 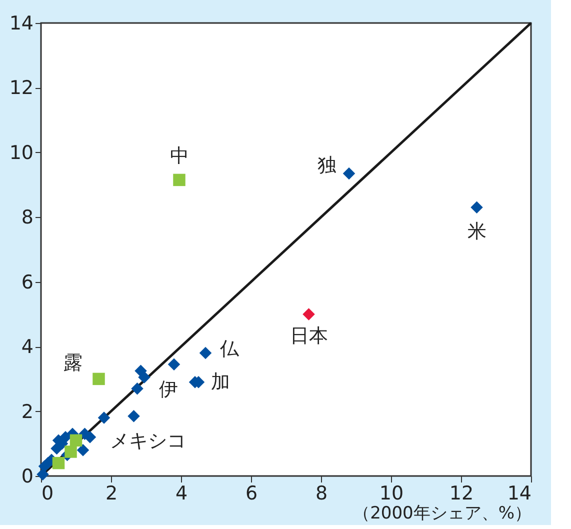 I want to click on y-tick-label: 4, so click(x=27, y=347).